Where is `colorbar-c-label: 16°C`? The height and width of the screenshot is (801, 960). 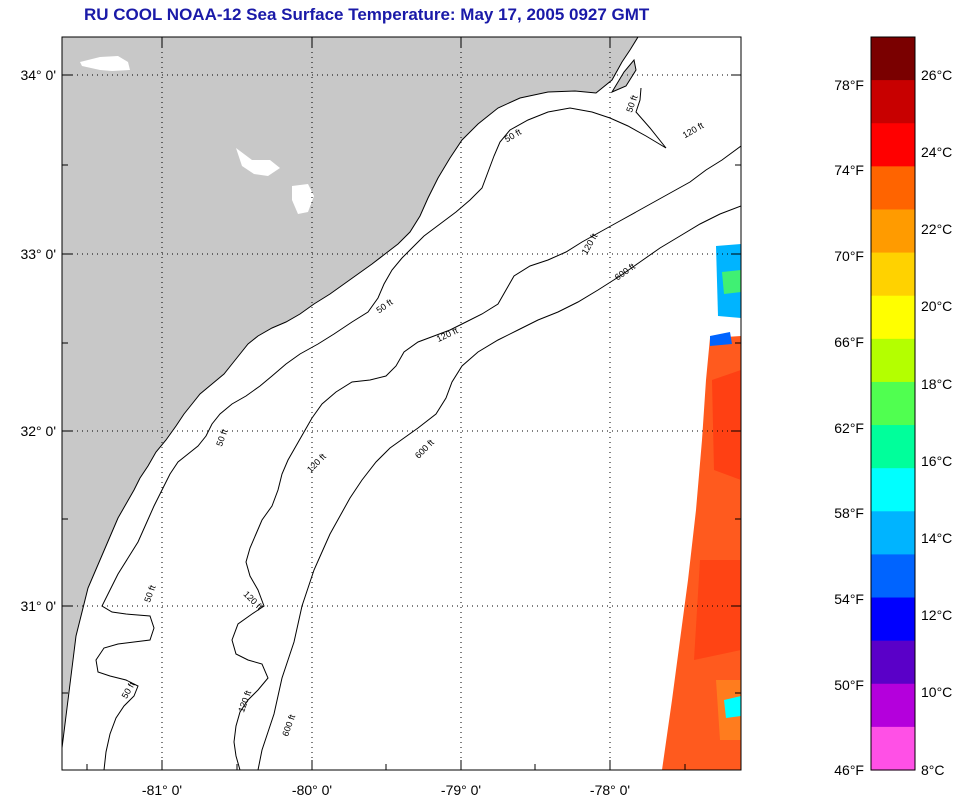
colorbar-c-label: 16°C is located at coordinates (936, 461).